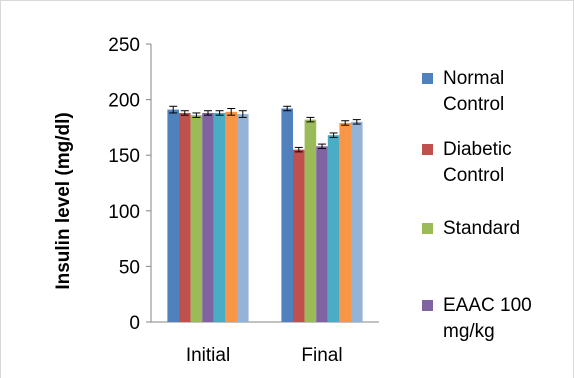  I want to click on legend-item: Normal Control, so click(463, 91).